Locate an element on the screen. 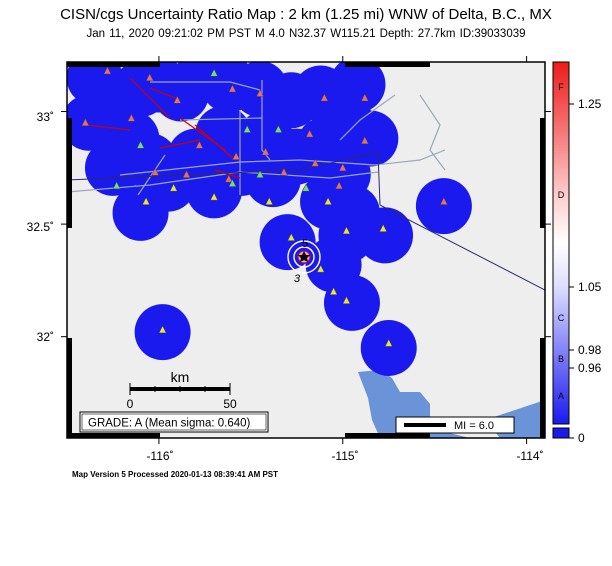  lat-label-32: 32˚ is located at coordinates (45, 337).